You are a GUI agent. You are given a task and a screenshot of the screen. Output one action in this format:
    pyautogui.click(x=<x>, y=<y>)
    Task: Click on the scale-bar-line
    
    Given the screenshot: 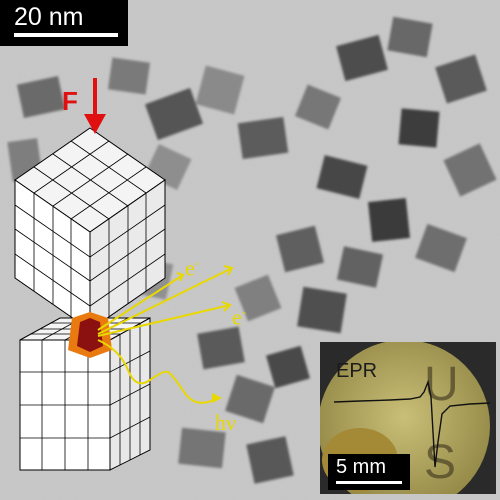 What is the action you would take?
    pyautogui.click(x=66, y=35)
    